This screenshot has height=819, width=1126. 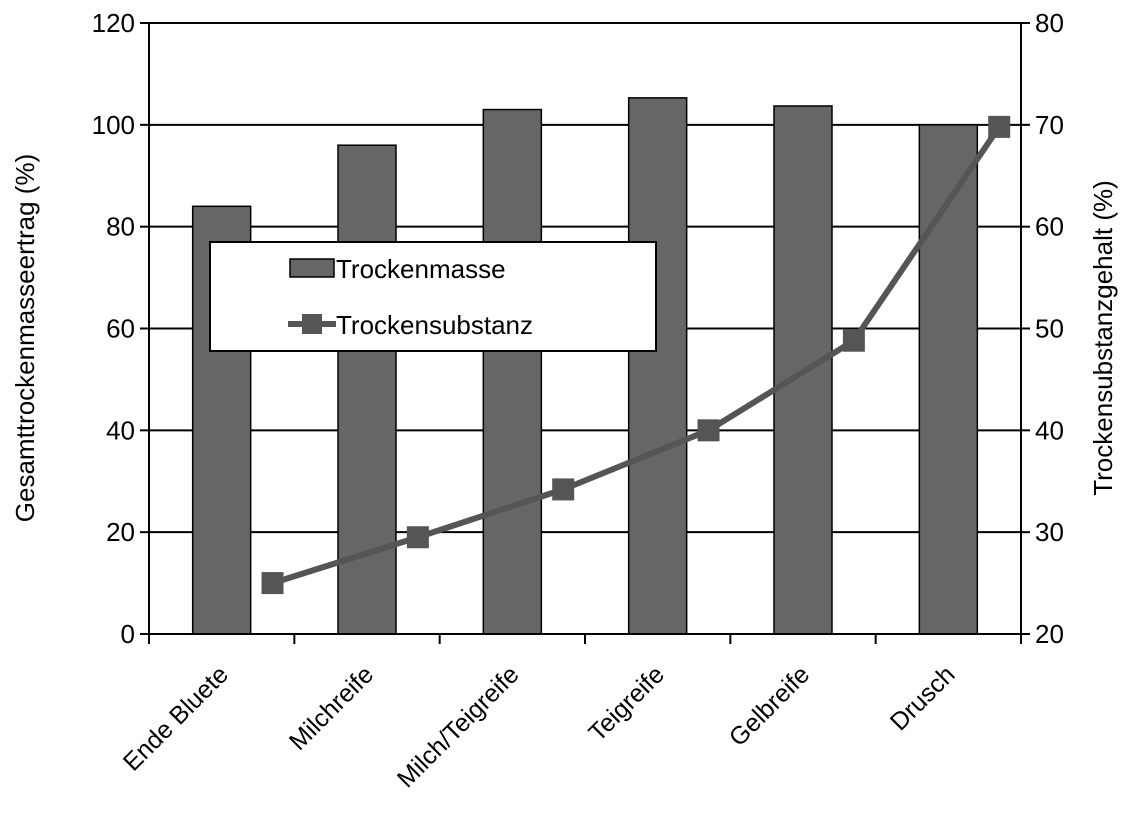 I want to click on x-category-label: Teigreife, so click(x=626, y=703).